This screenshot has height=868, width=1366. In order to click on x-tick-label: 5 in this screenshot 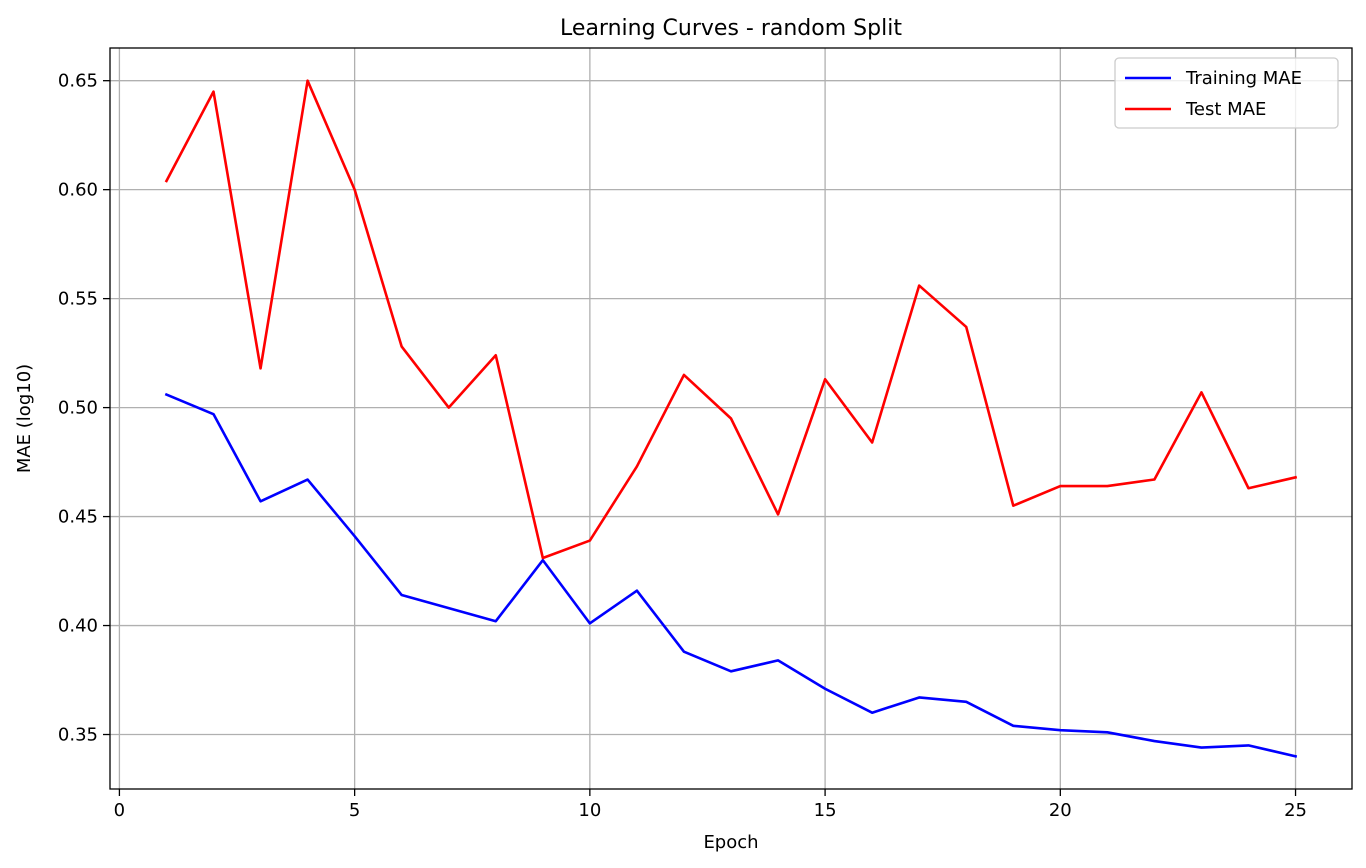, I will do `click(354, 810)`.